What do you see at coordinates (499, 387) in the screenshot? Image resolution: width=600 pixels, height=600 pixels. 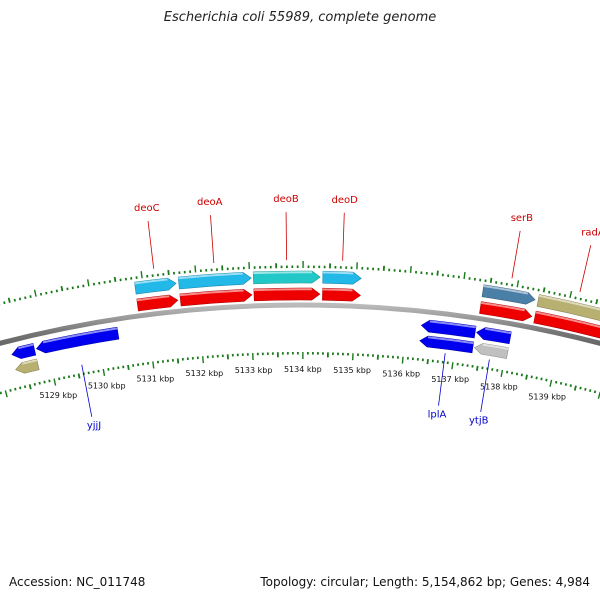 I see `kbp-tick-label: 5138 kbp` at bounding box center [499, 387].